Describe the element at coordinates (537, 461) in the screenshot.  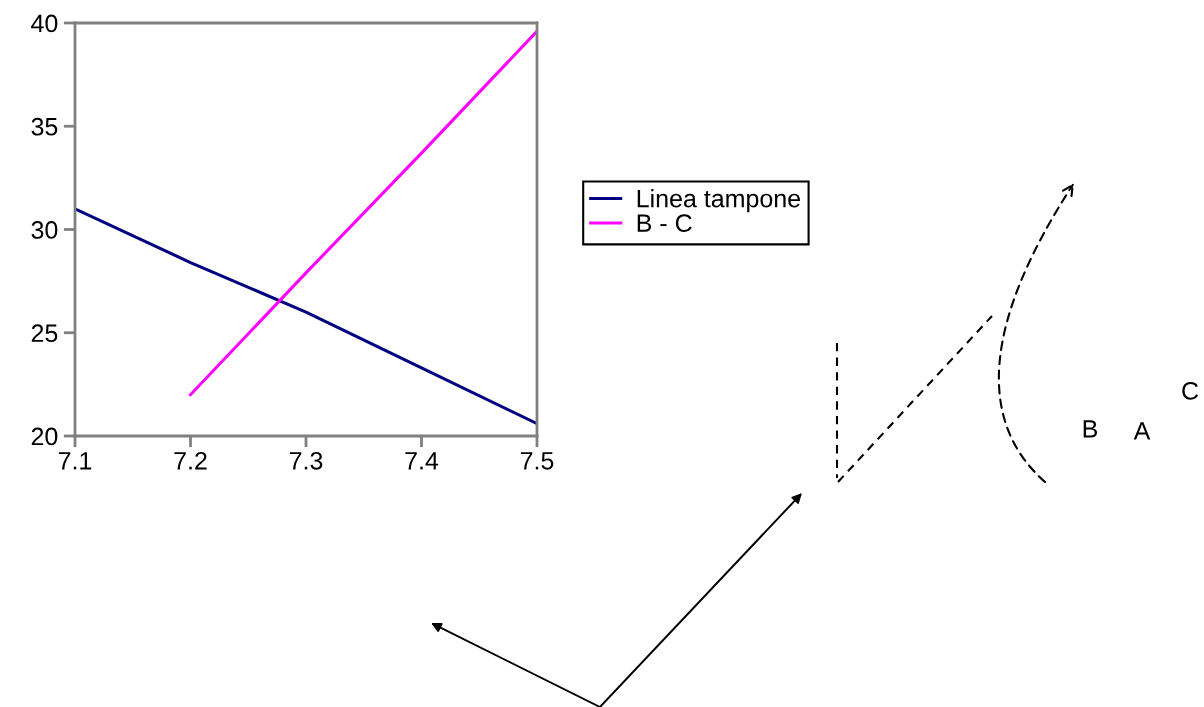
I see `x-tick-label: 7.5` at that location.